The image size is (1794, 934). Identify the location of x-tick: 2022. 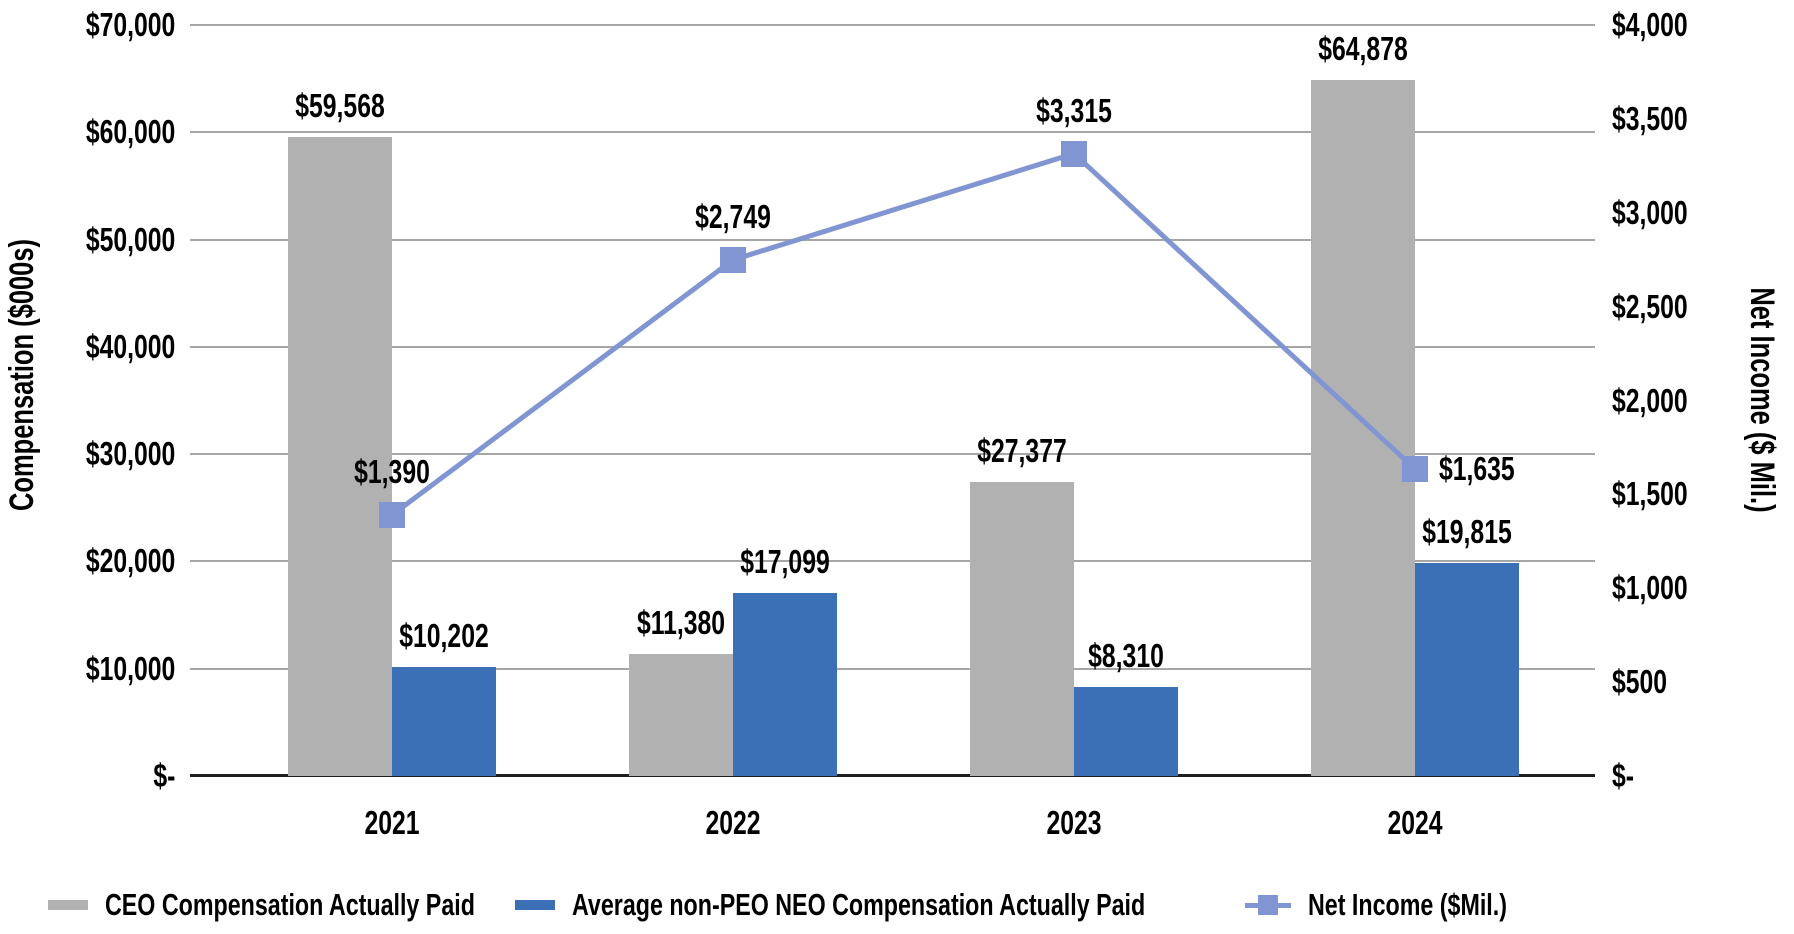
(732, 823).